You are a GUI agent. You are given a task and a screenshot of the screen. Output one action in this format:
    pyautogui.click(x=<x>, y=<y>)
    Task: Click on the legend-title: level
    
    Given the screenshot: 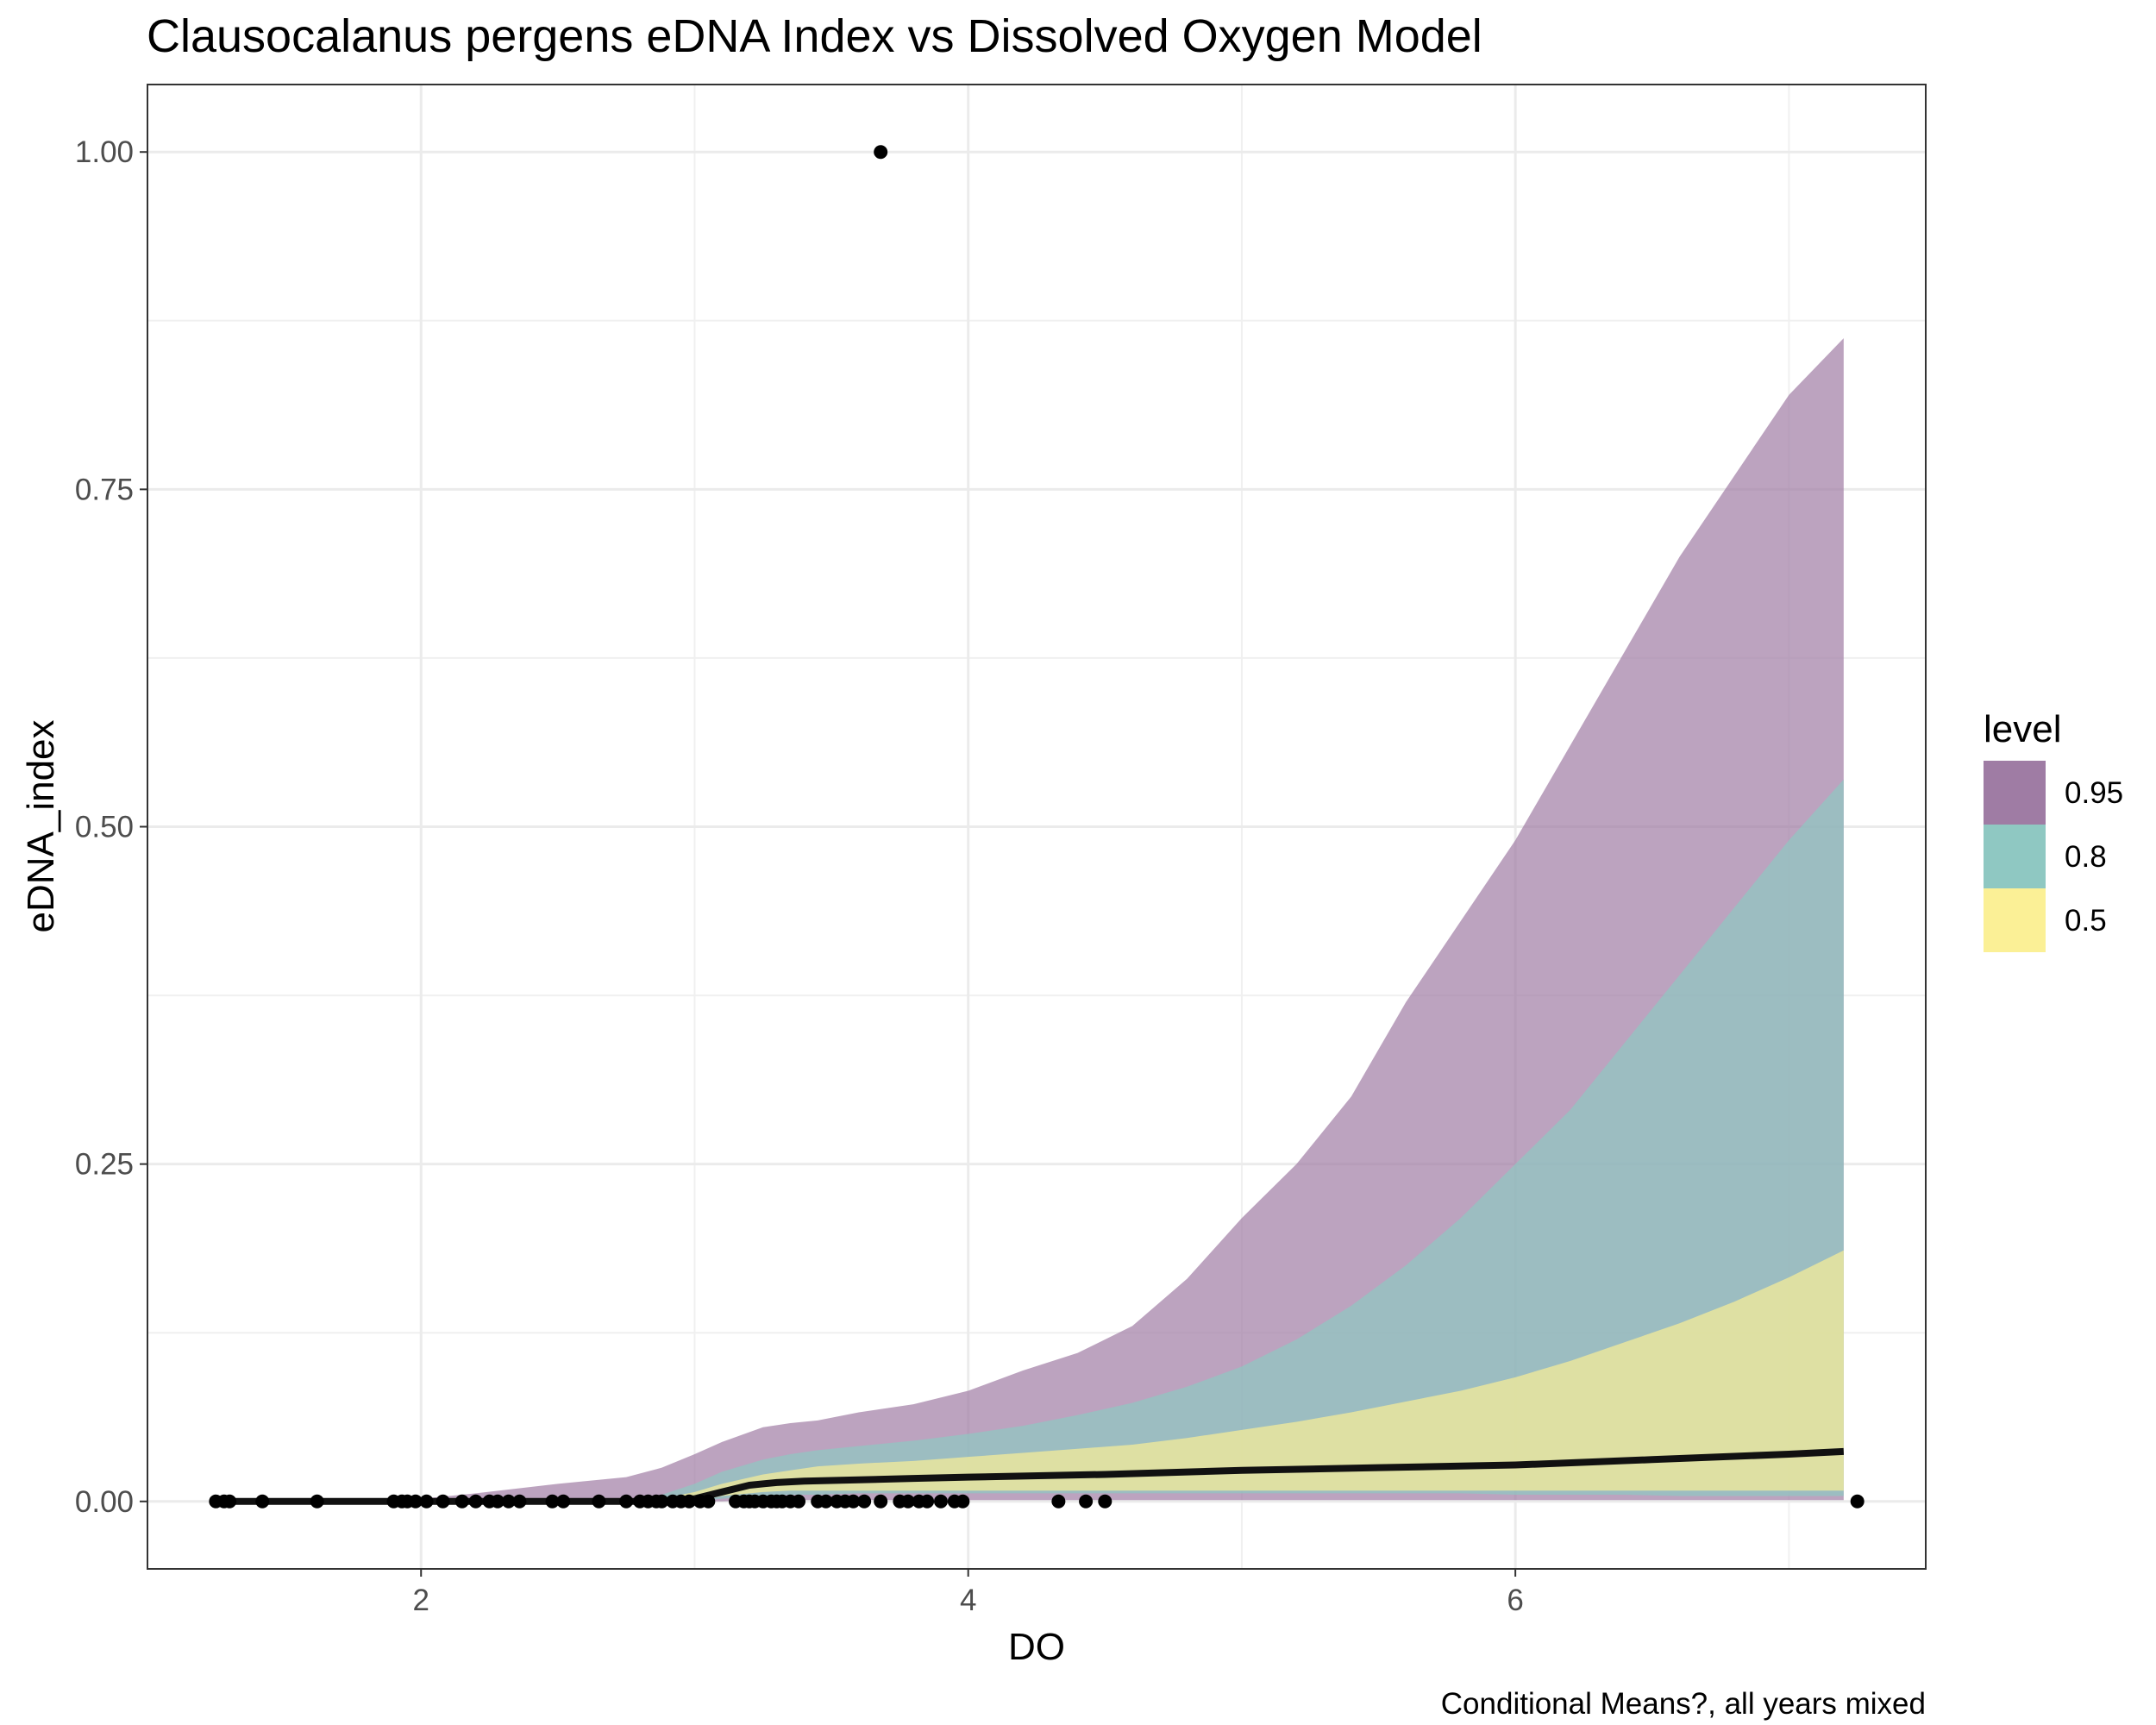 What is the action you would take?
    pyautogui.click(x=2023, y=729)
    